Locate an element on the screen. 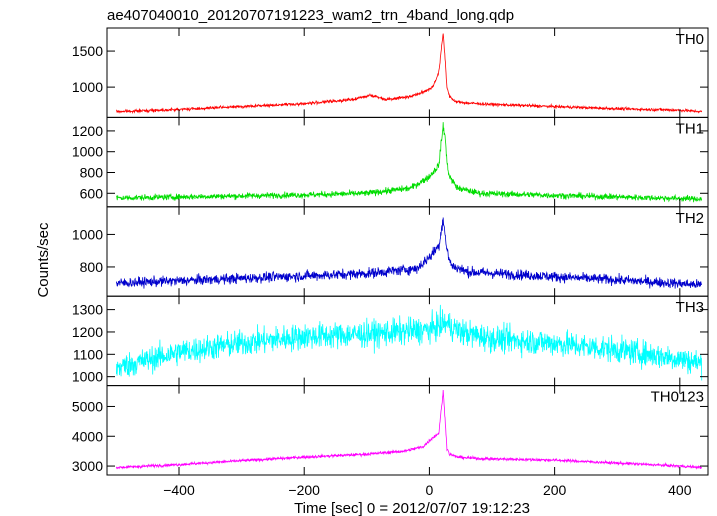 This screenshot has height=516, width=717. series-line-th2 is located at coordinates (409, 253).